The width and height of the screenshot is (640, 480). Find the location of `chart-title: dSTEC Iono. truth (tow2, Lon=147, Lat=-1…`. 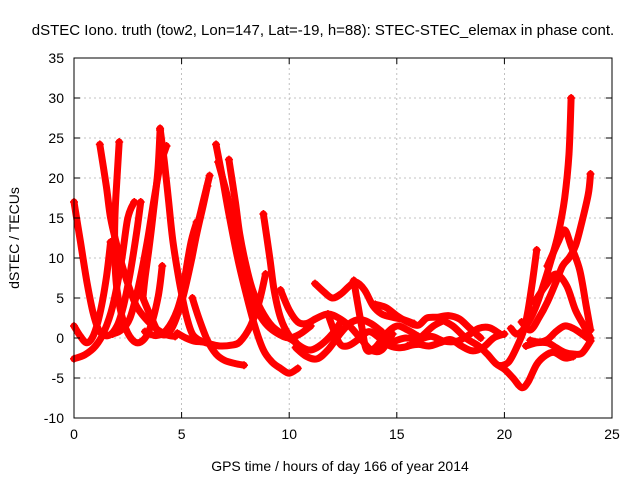

chart-title: dSTEC Iono. truth (tow2, Lon=147, Lat=-1… is located at coordinates (323, 30).